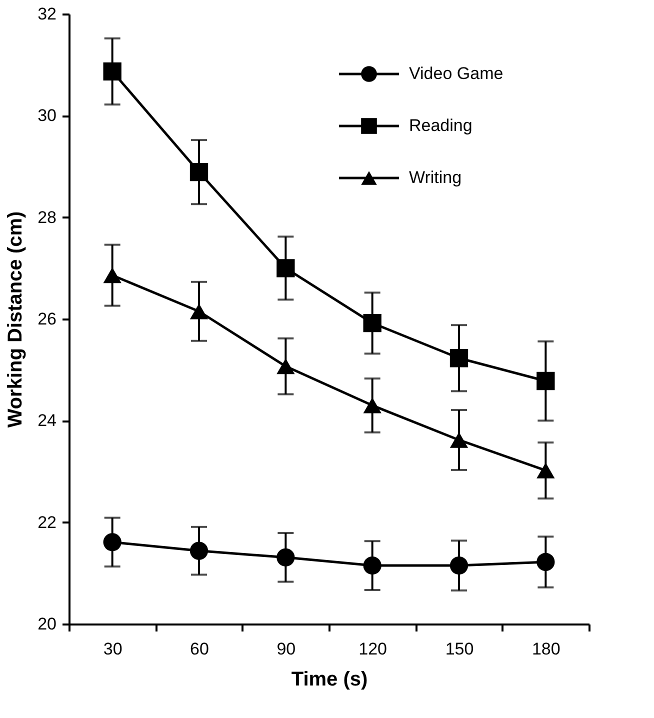  I want to click on y-tick-label: 20, so click(47, 624).